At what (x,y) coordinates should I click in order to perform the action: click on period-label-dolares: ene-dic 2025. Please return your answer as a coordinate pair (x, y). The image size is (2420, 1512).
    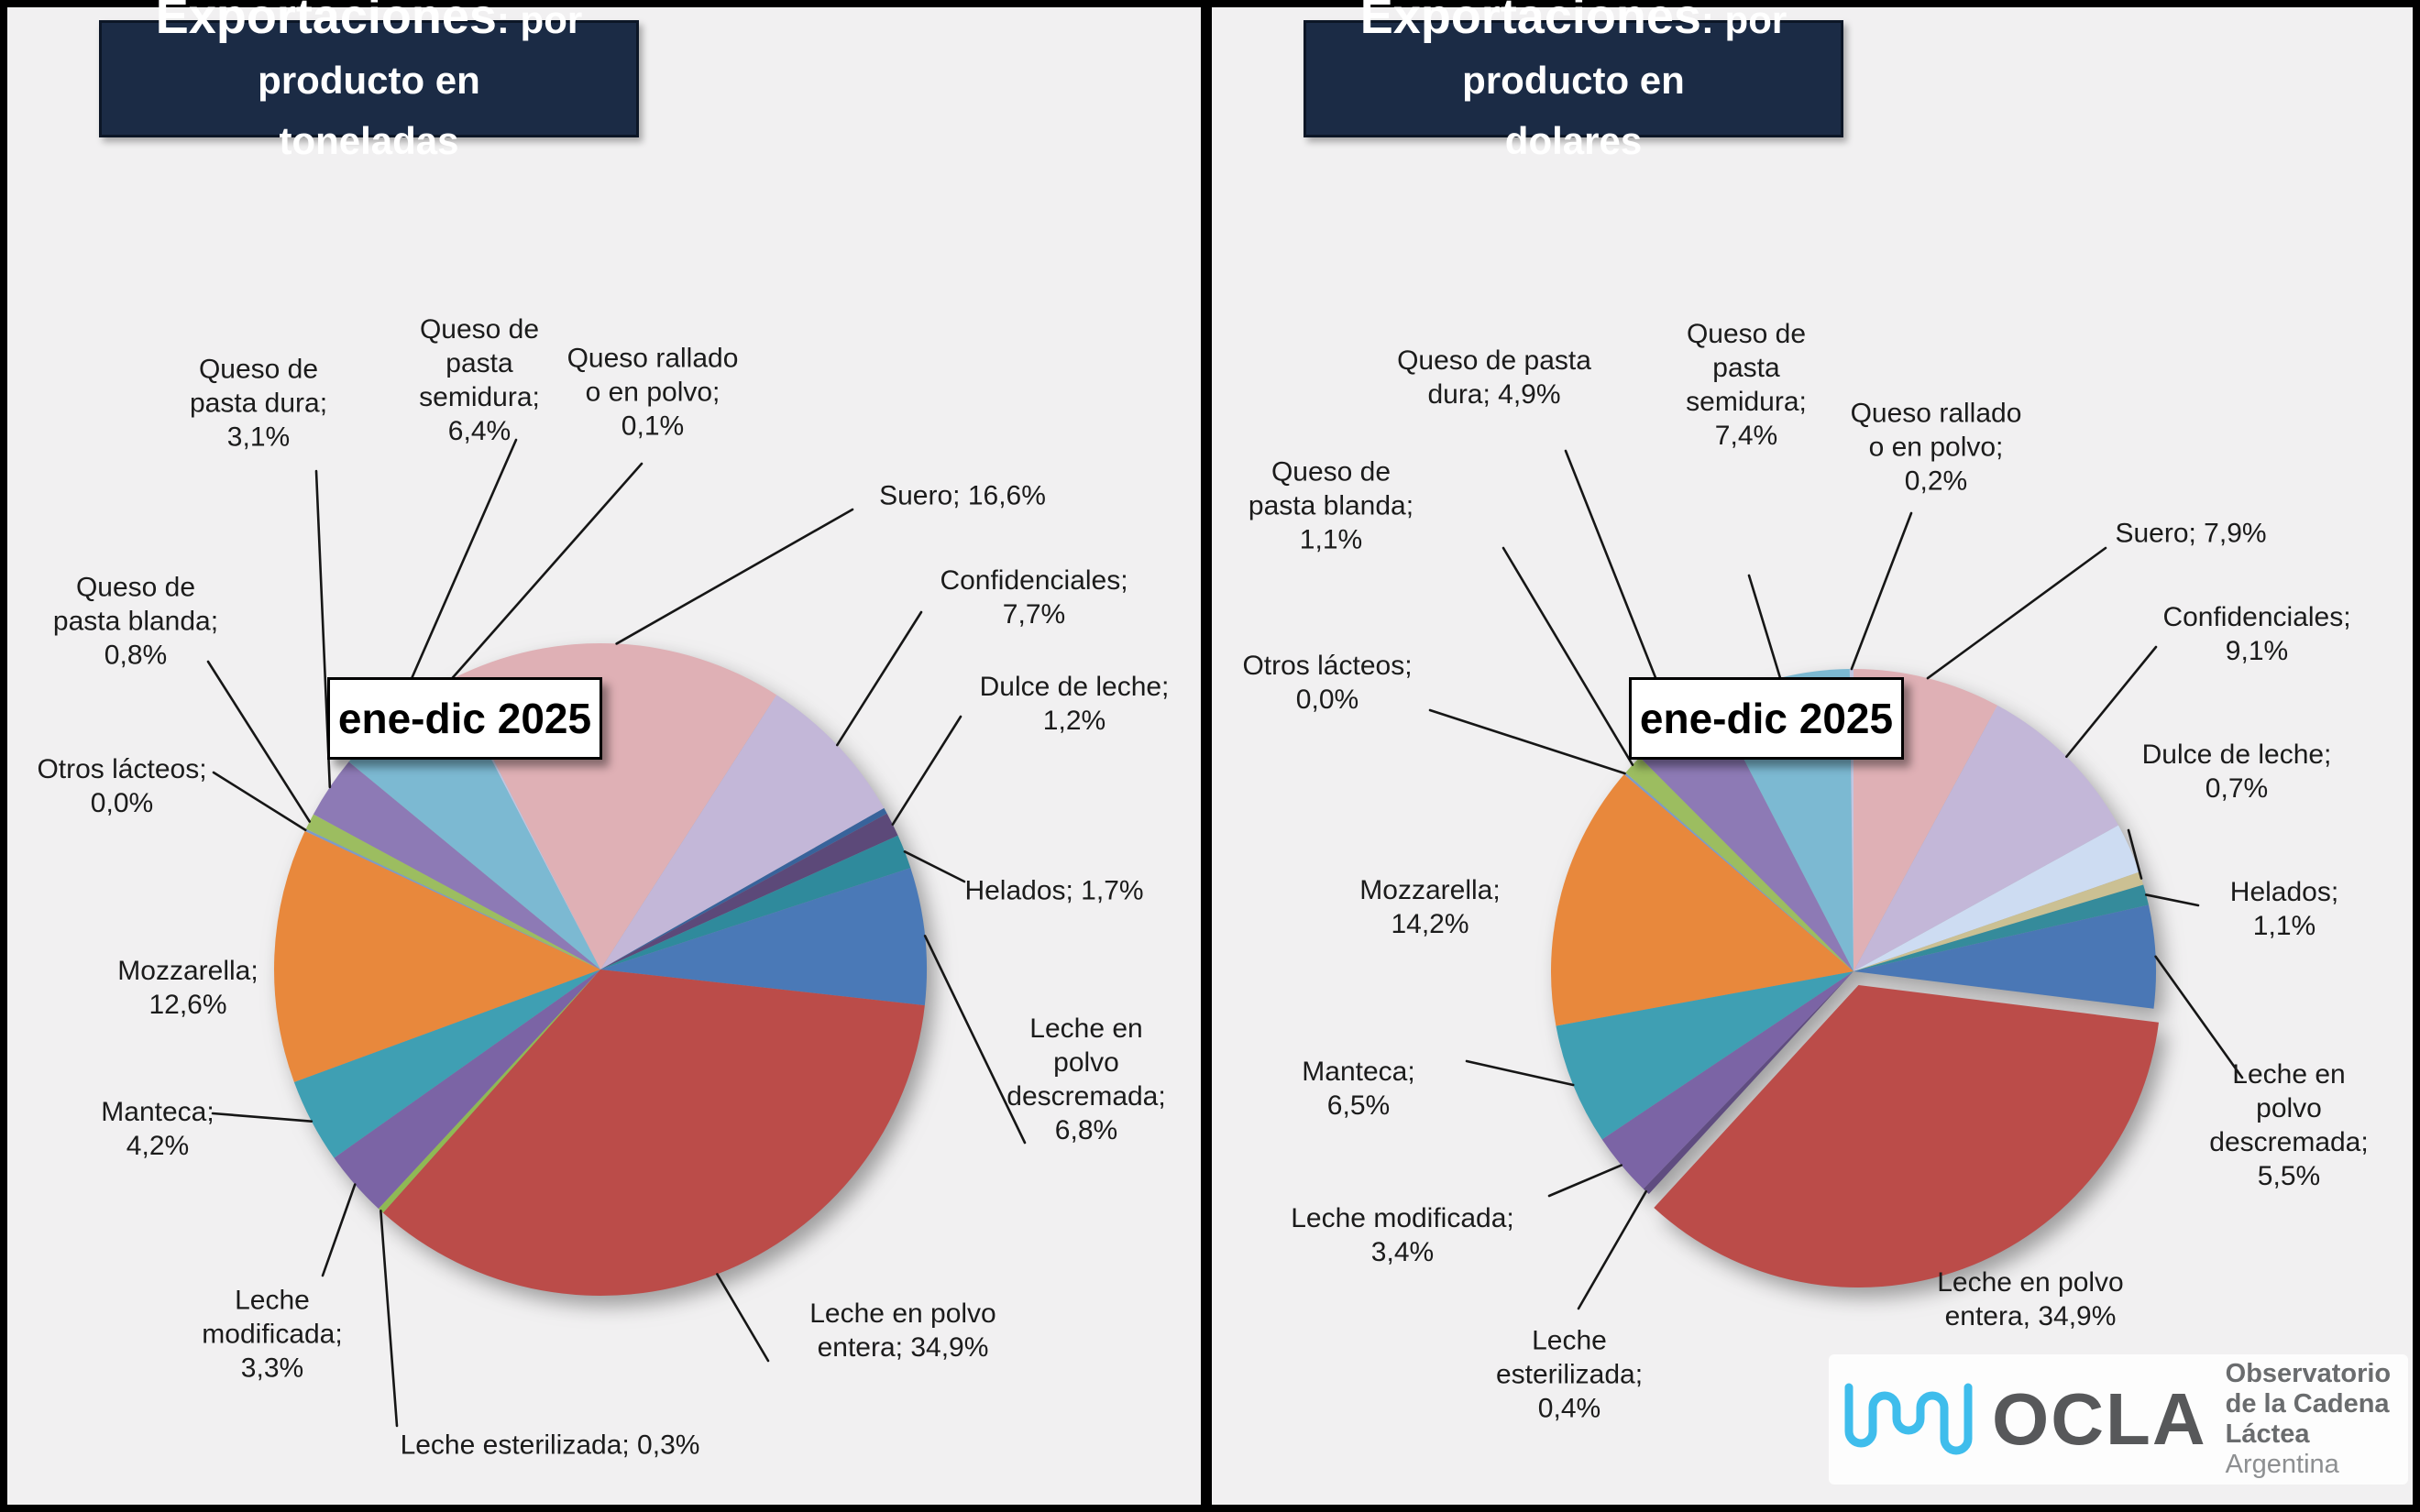
    Looking at the image, I should click on (1766, 718).